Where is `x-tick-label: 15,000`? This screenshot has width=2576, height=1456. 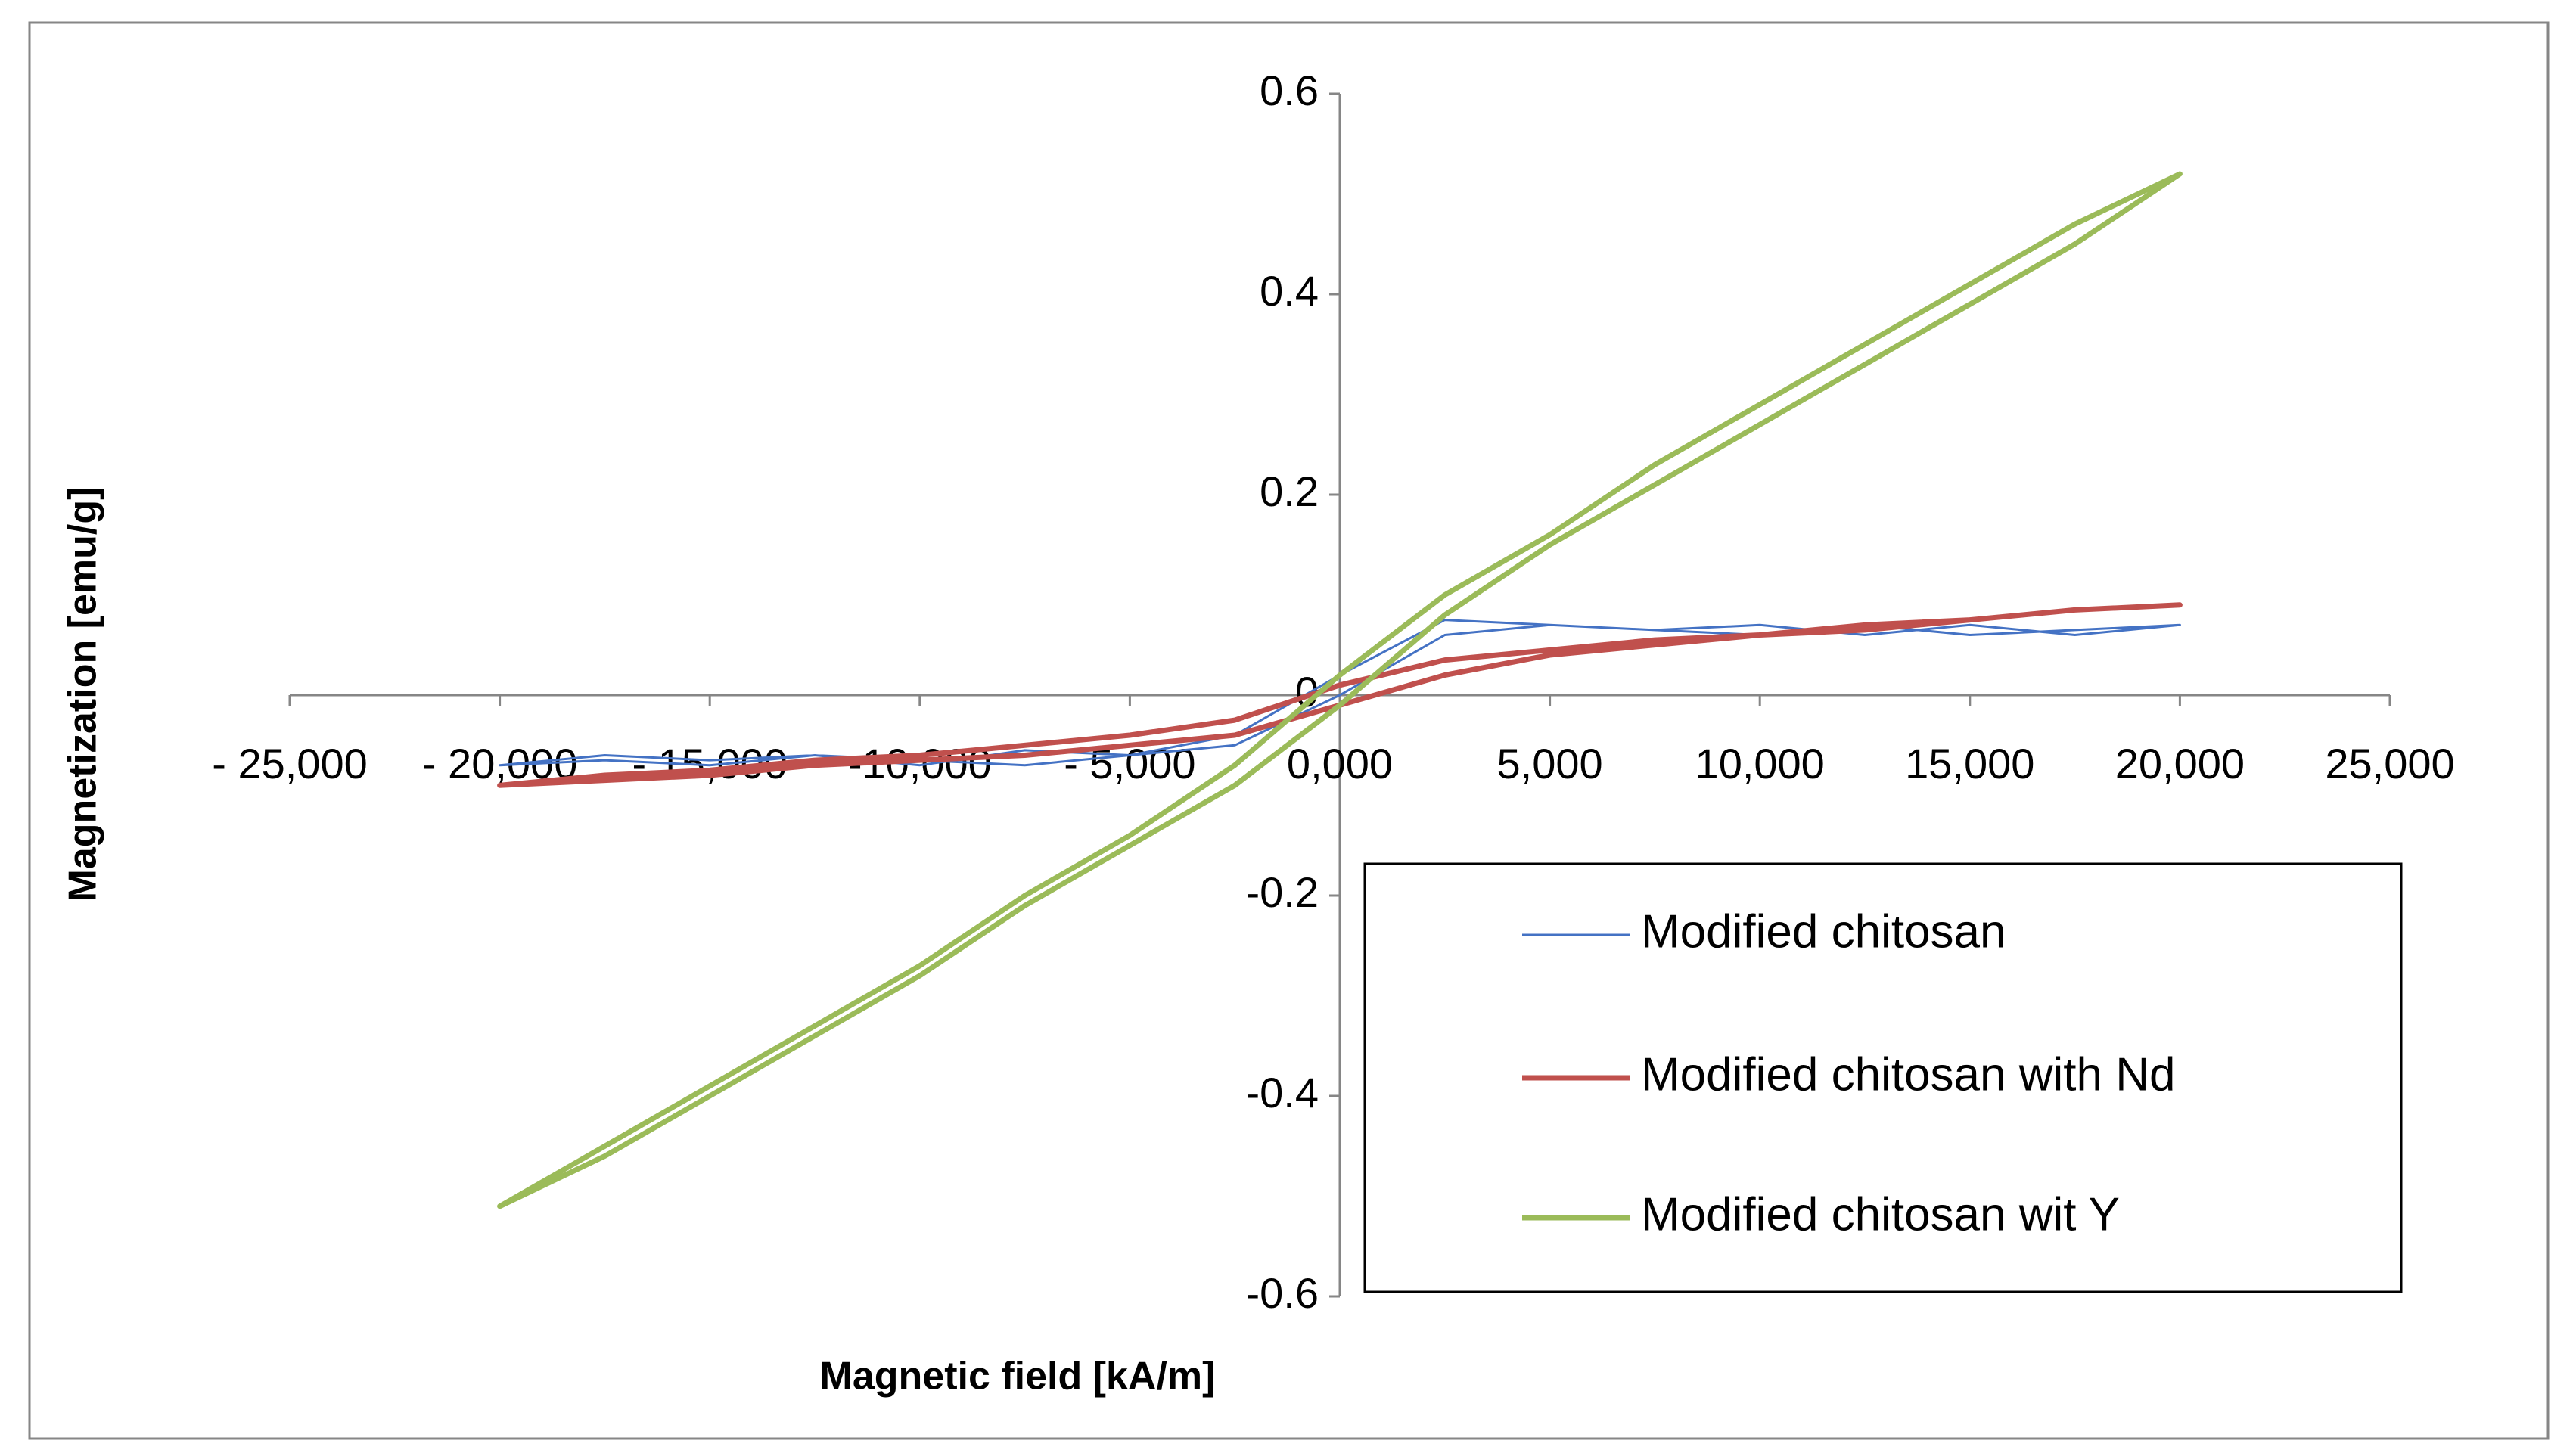
x-tick-label: 15,000 is located at coordinates (1969, 763).